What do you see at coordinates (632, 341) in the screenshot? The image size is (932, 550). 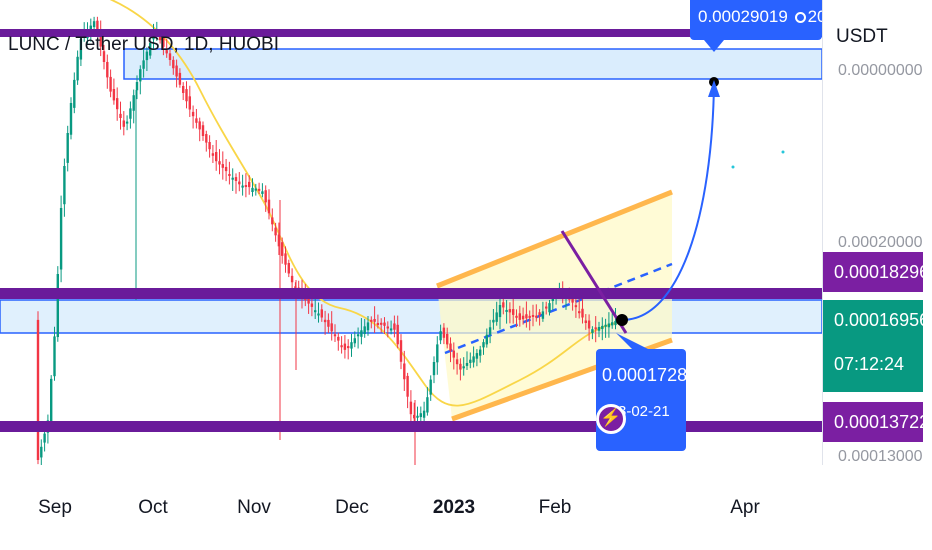 I see `alert-callout-pointer` at bounding box center [632, 341].